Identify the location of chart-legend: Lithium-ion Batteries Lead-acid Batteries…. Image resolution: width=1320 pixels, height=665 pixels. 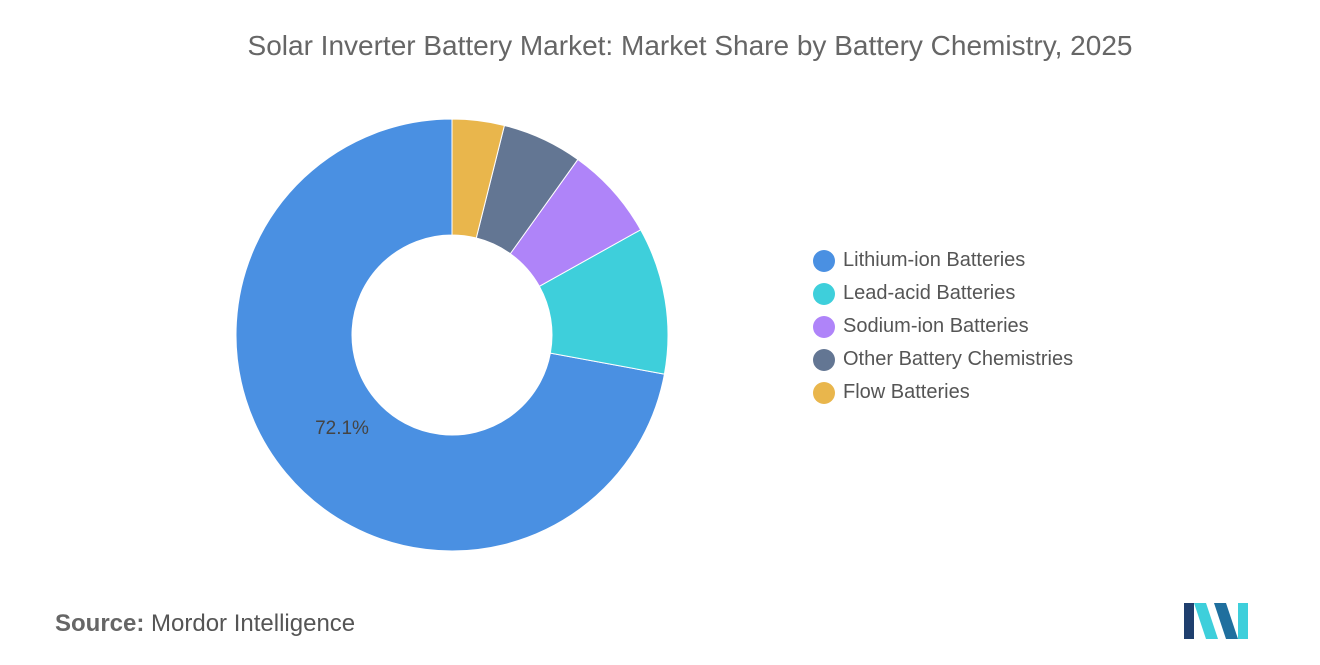
(943, 326).